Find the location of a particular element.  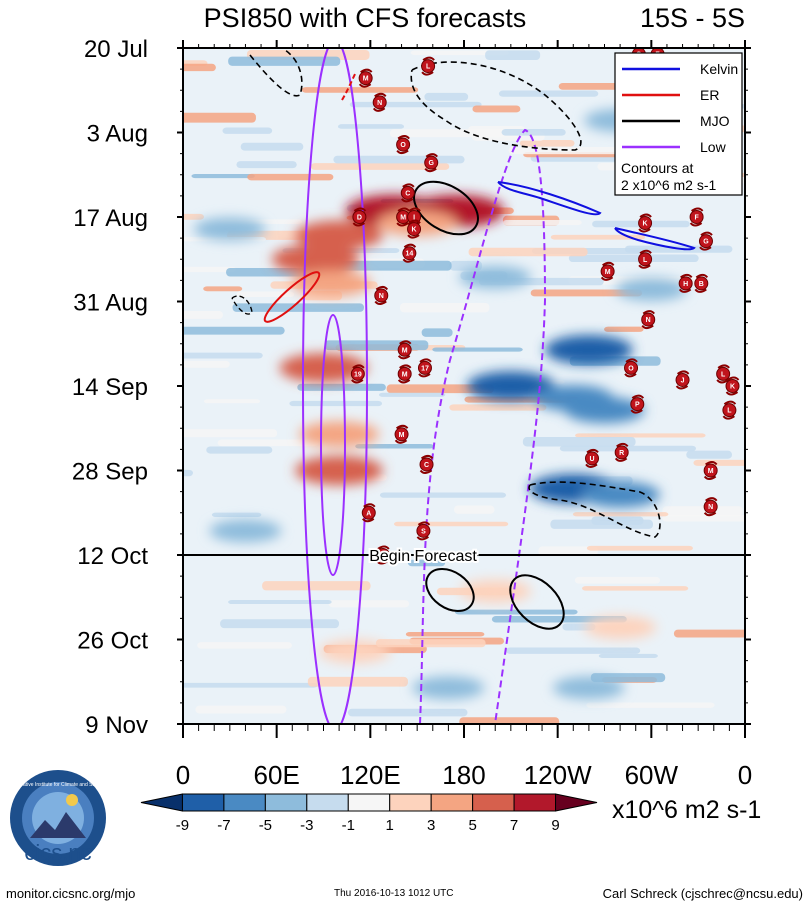

legend-note-2: 2 x10^6 m2 s-1 is located at coordinates (668, 185).